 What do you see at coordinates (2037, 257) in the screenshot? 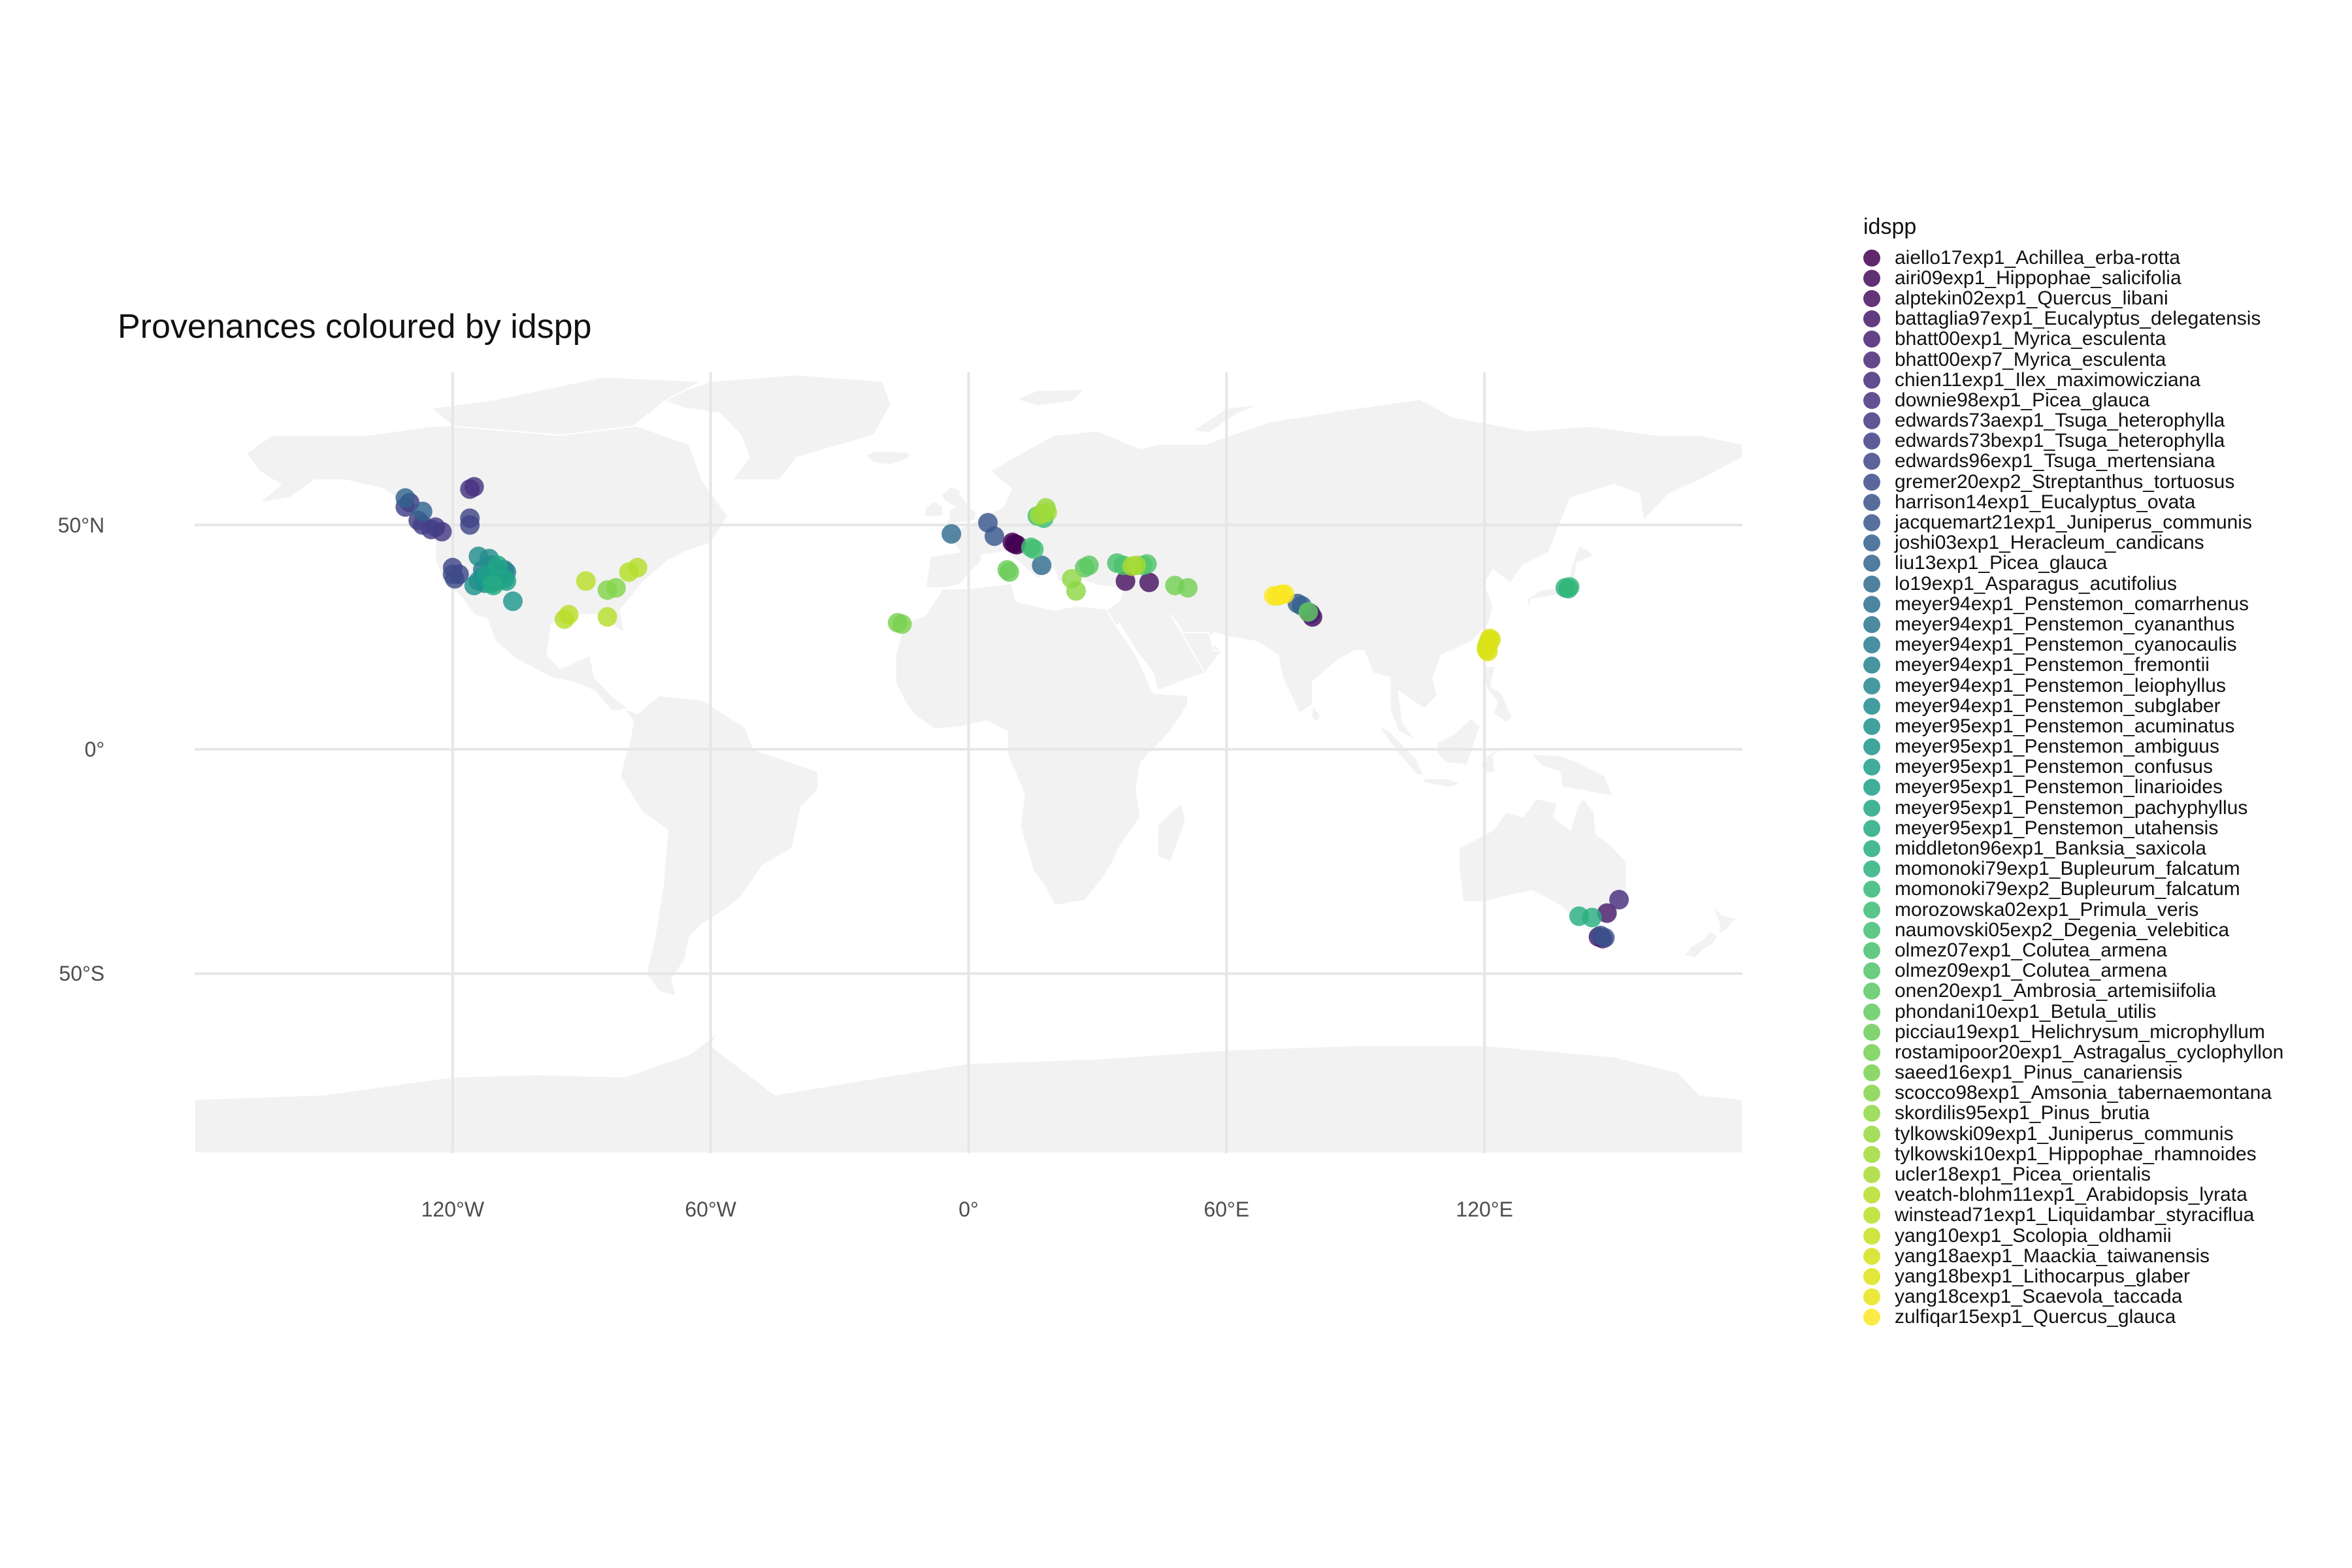
I see `legend-label: aiello17exp1_Achillea_erba-rotta` at bounding box center [2037, 257].